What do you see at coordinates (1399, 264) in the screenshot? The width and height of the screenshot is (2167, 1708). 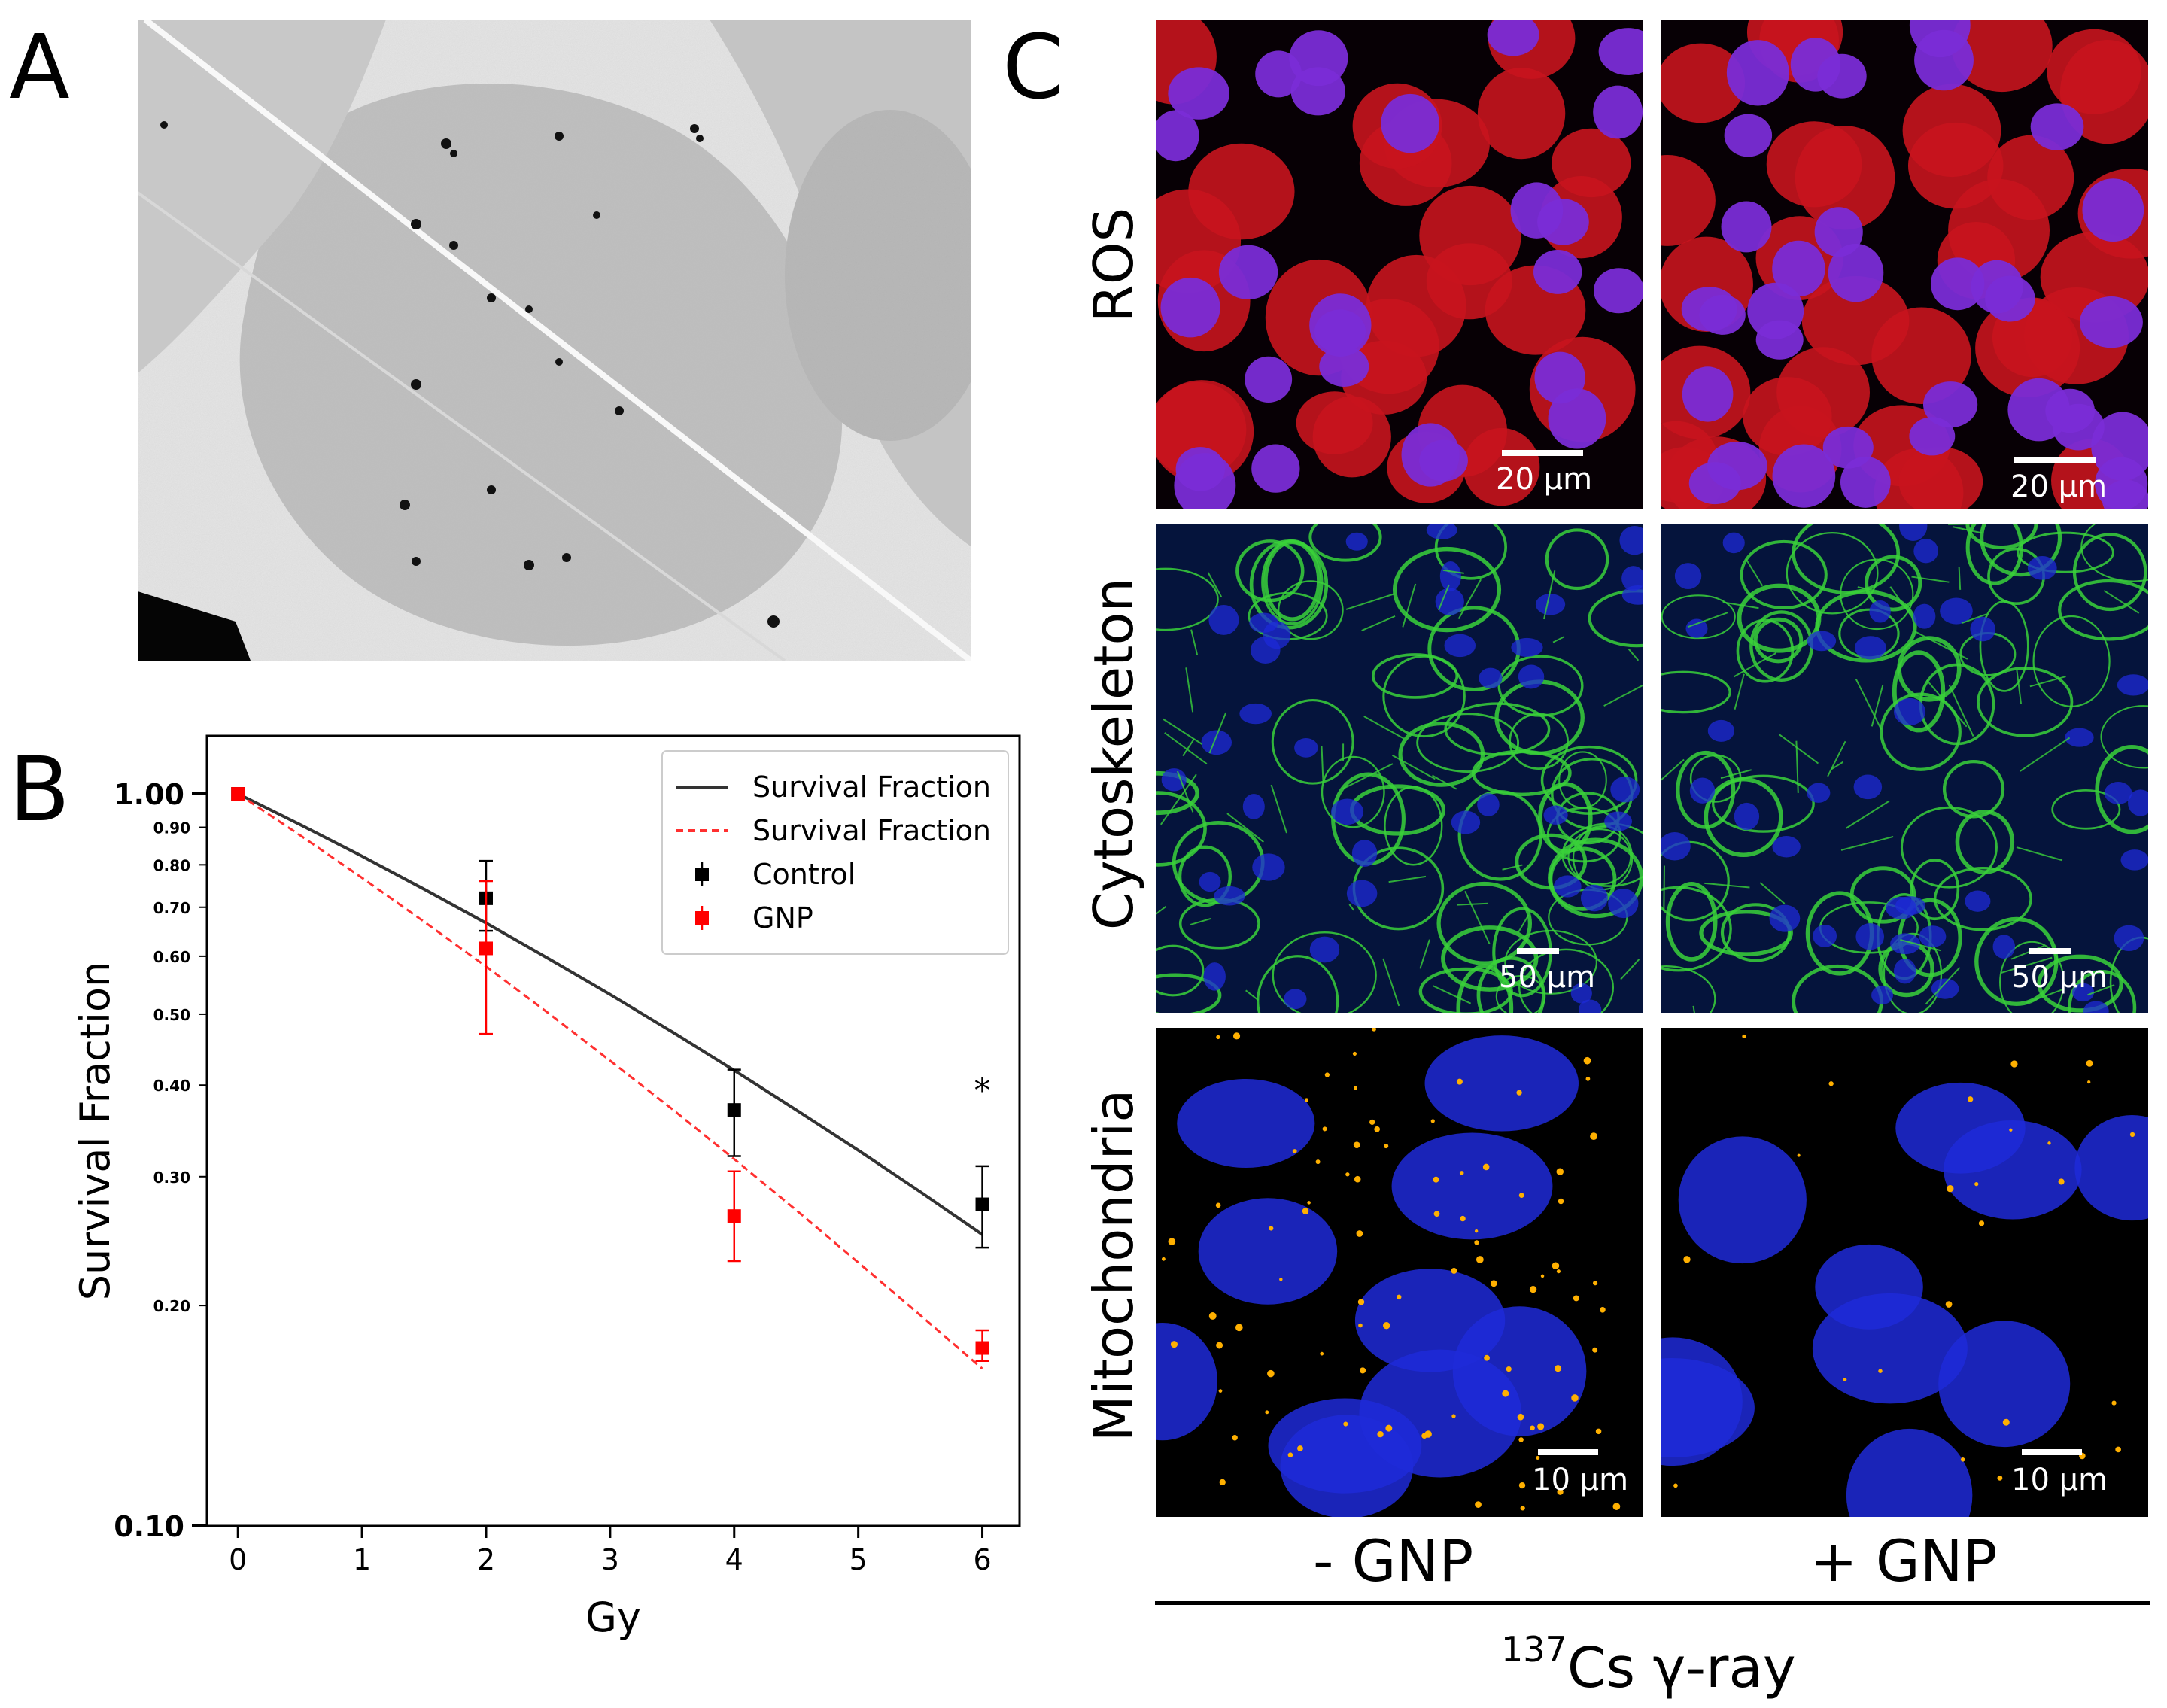 I see `ros-control-image: 20 μm` at bounding box center [1399, 264].